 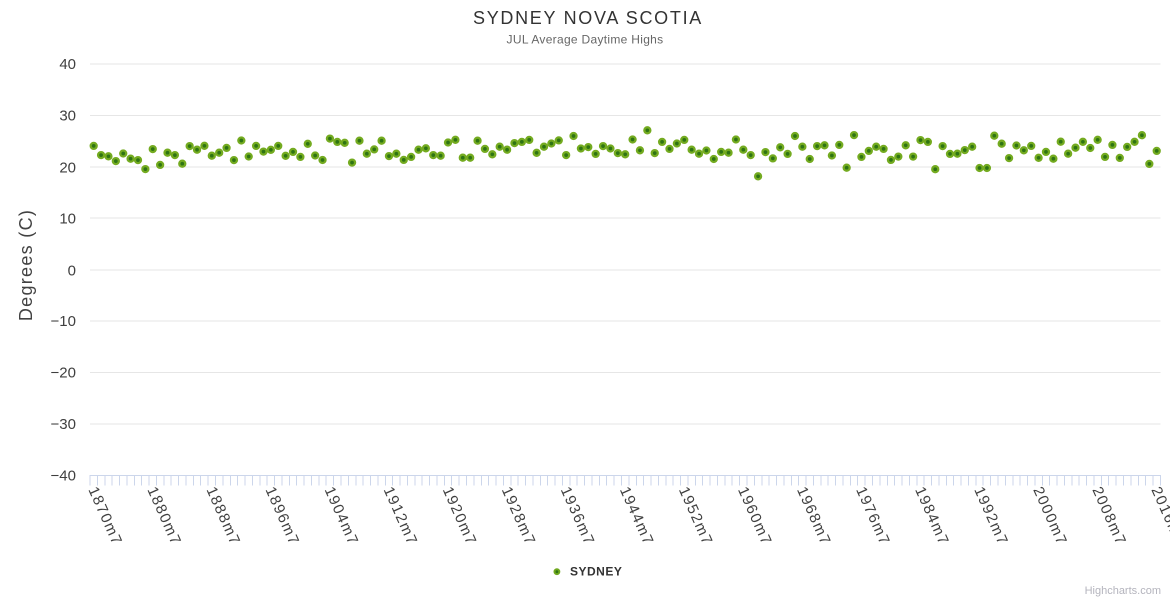 What do you see at coordinates (585, 40) in the screenshot?
I see `svg-text: JUL Average Daytime Highs` at bounding box center [585, 40].